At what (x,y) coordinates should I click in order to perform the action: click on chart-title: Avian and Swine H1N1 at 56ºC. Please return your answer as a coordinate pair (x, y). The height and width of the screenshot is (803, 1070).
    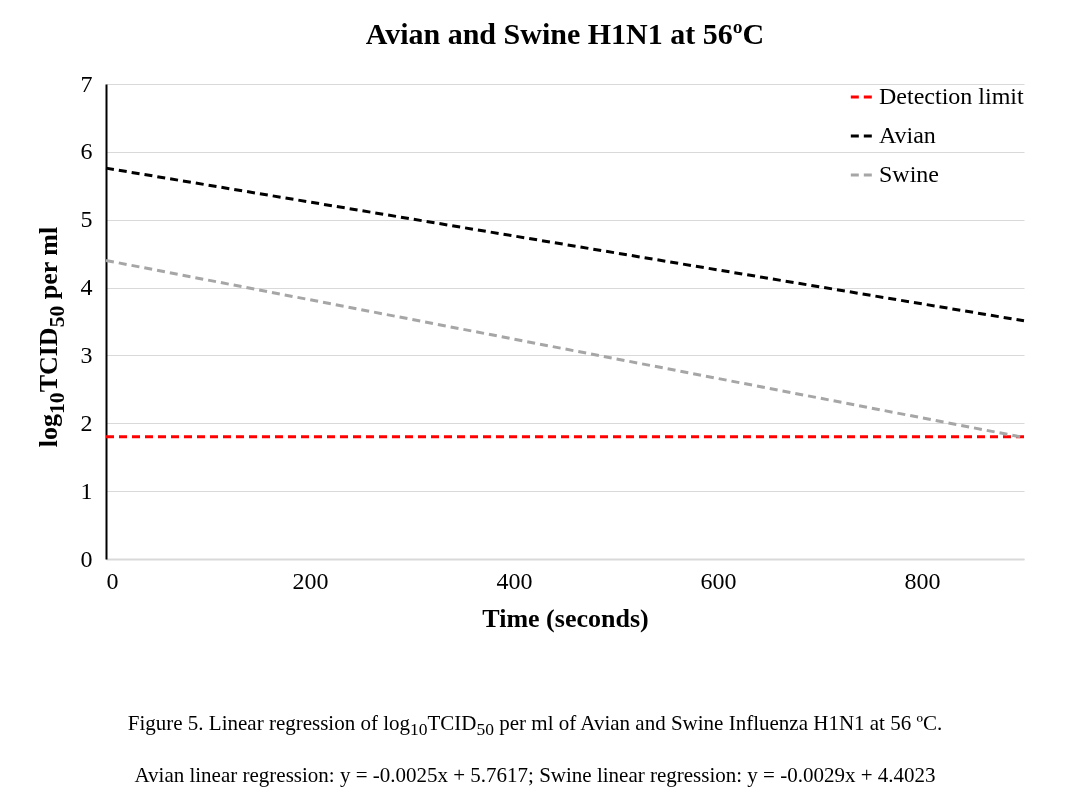
    Looking at the image, I should click on (565, 33).